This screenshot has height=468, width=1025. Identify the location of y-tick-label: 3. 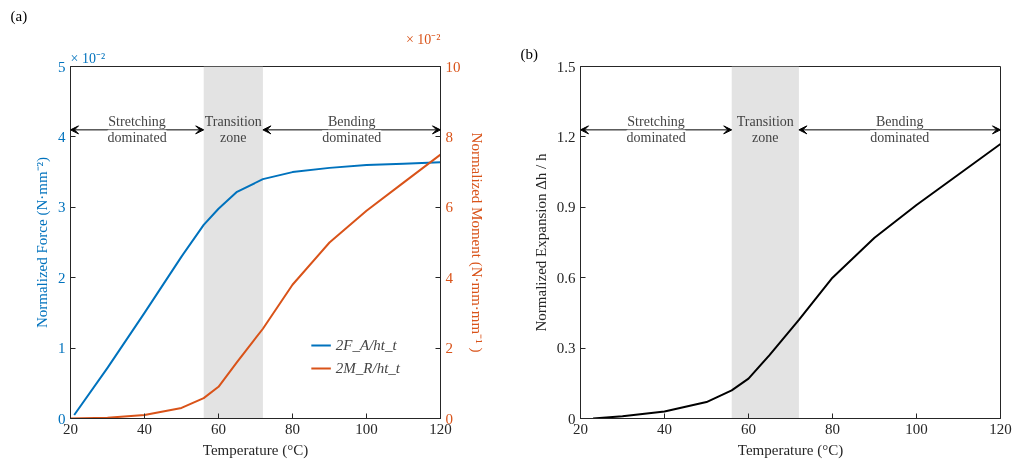
(62, 207).